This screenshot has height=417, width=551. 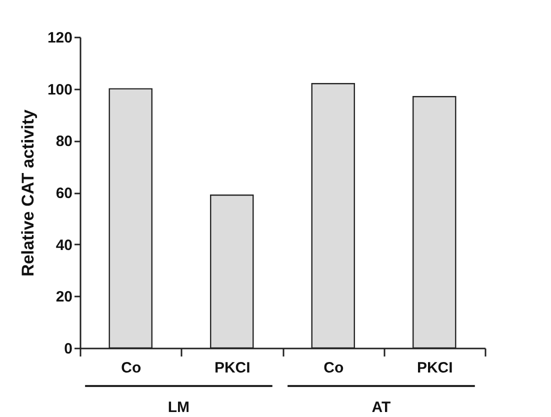 What do you see at coordinates (68, 349) in the screenshot?
I see `y-tick-label: 0` at bounding box center [68, 349].